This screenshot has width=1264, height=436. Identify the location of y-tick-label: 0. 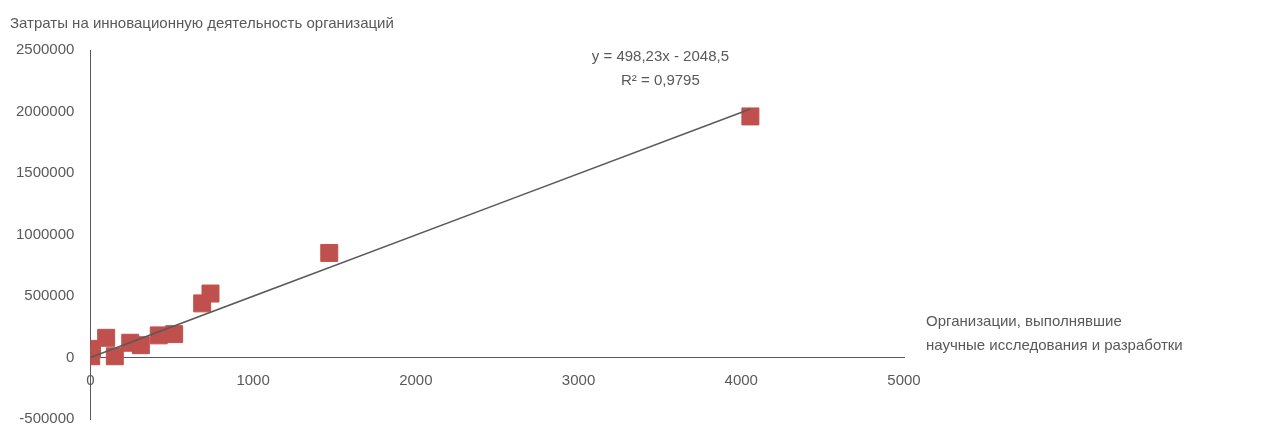
(70, 356).